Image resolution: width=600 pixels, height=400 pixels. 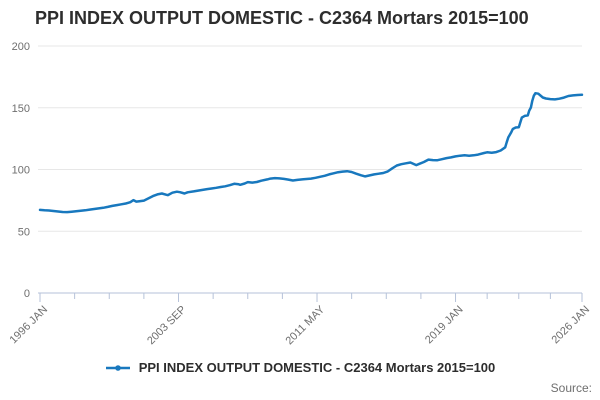 What do you see at coordinates (117, 367) in the screenshot?
I see `legend-line-marker-icon` at bounding box center [117, 367].